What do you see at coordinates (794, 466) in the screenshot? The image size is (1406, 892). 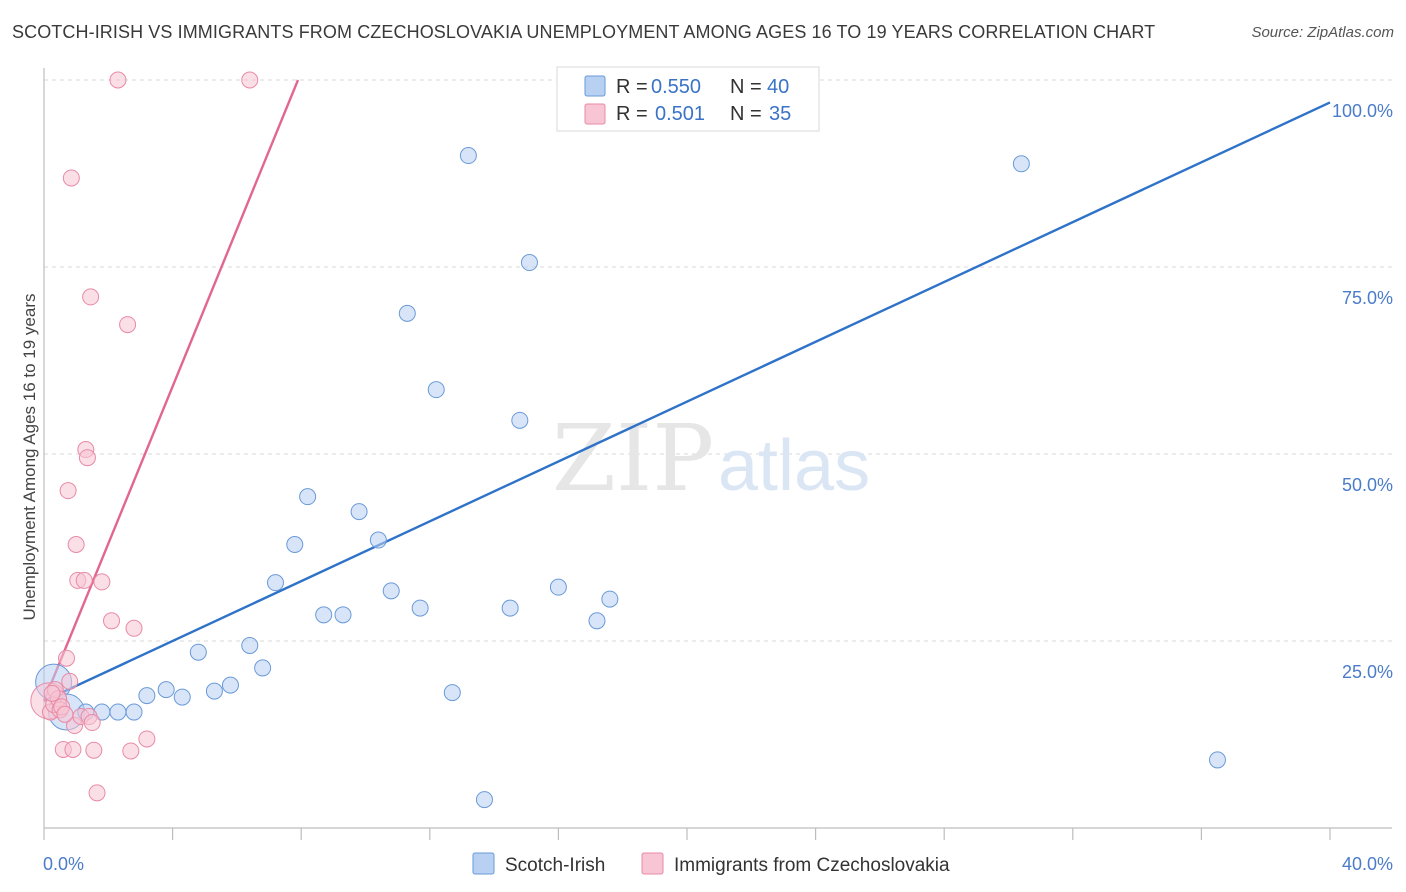 I see `watermark-atlas: atlas` at bounding box center [794, 466].